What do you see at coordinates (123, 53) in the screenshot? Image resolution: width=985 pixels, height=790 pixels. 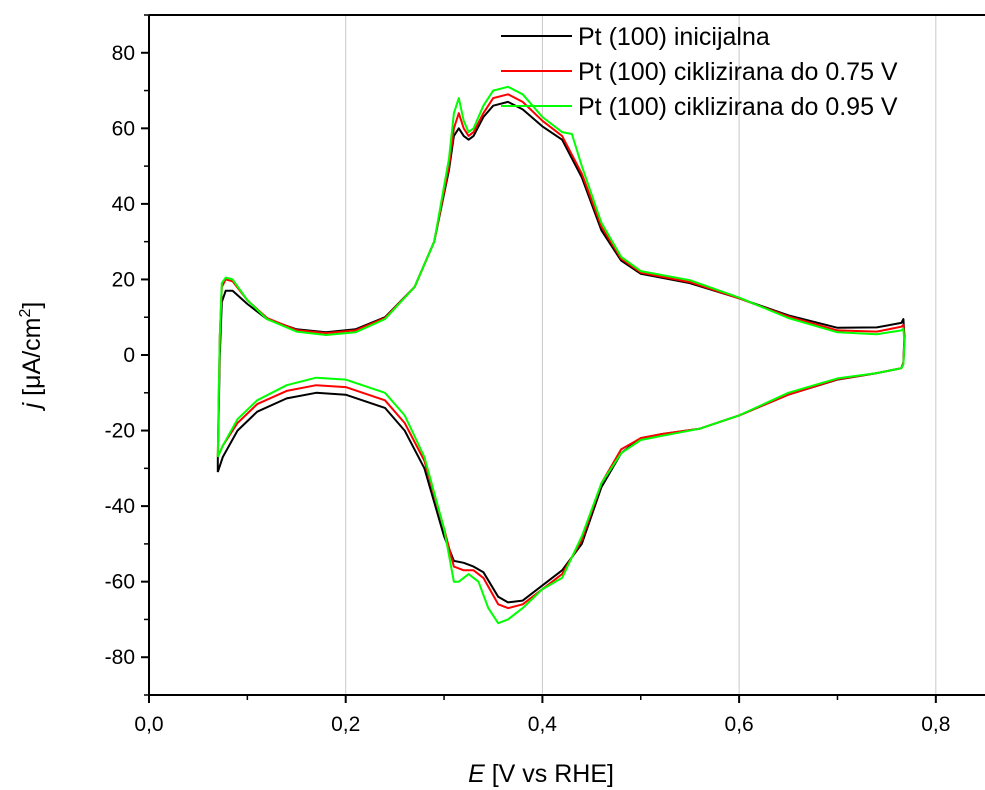 I see `y-tick-label: 80` at bounding box center [123, 53].